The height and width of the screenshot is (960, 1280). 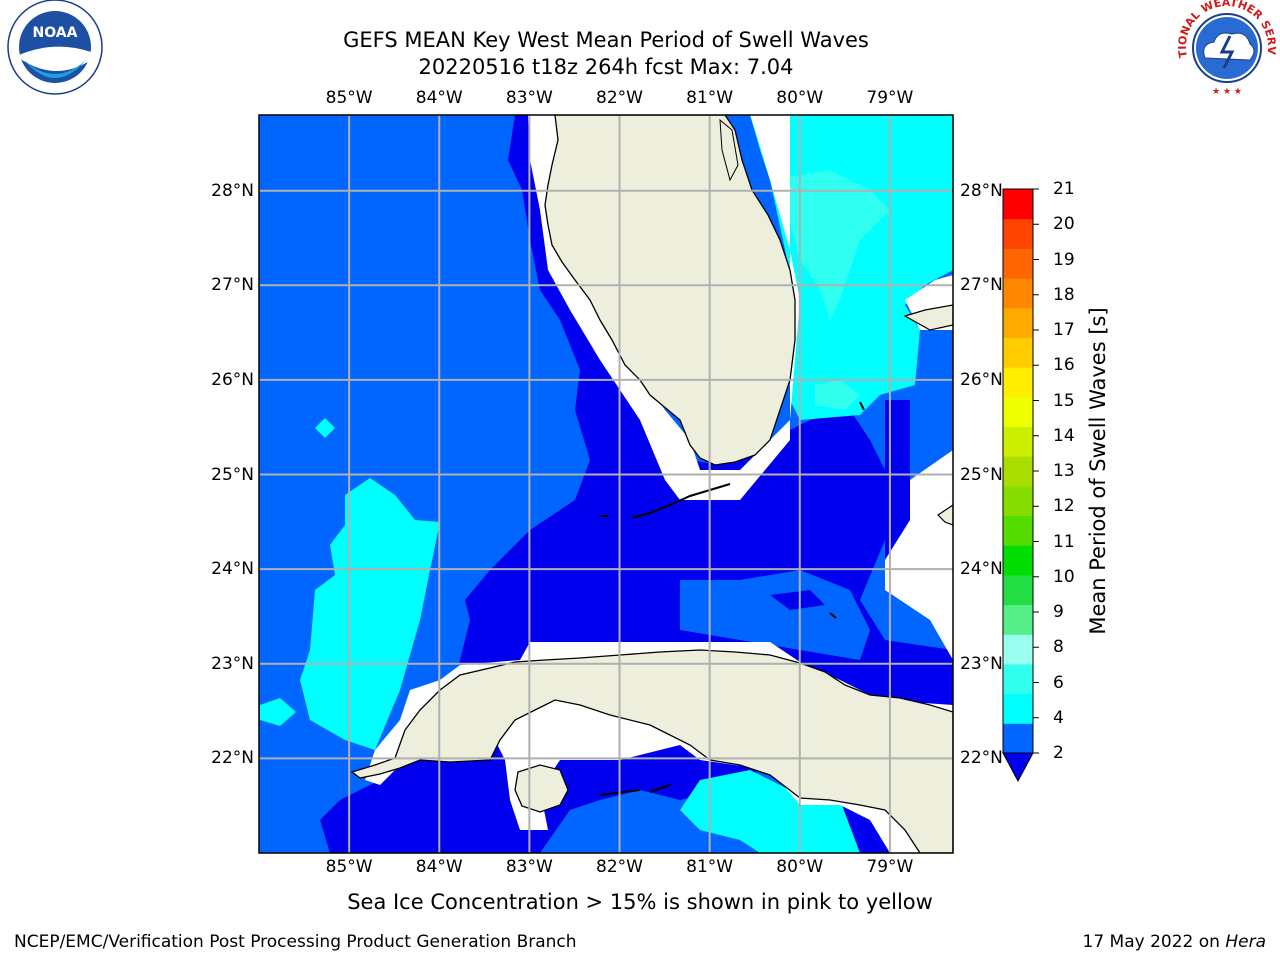 What do you see at coordinates (232, 569) in the screenshot?
I see `lat-label-left: 24°N` at bounding box center [232, 569].